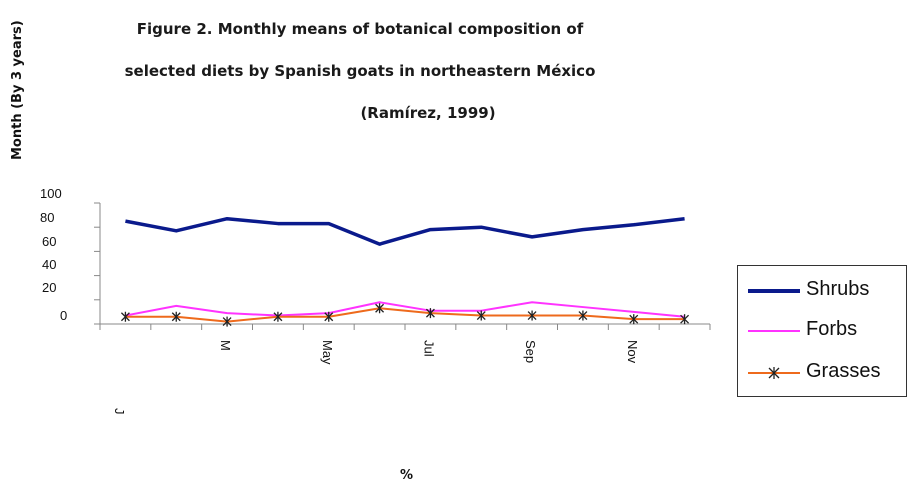 This screenshot has width=907, height=489. What do you see at coordinates (49, 287) in the screenshot?
I see `y-tick-label: 20` at bounding box center [49, 287].